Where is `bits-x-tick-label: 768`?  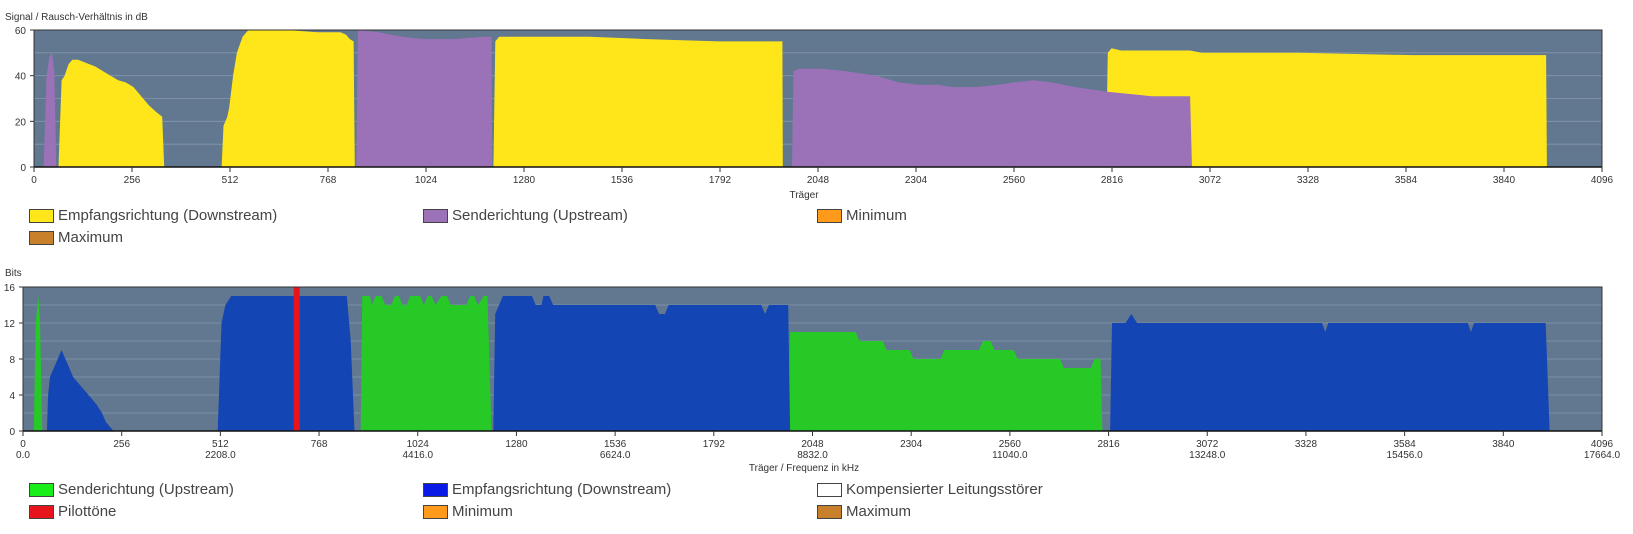
bits-x-tick-label: 768 is located at coordinates (319, 444).